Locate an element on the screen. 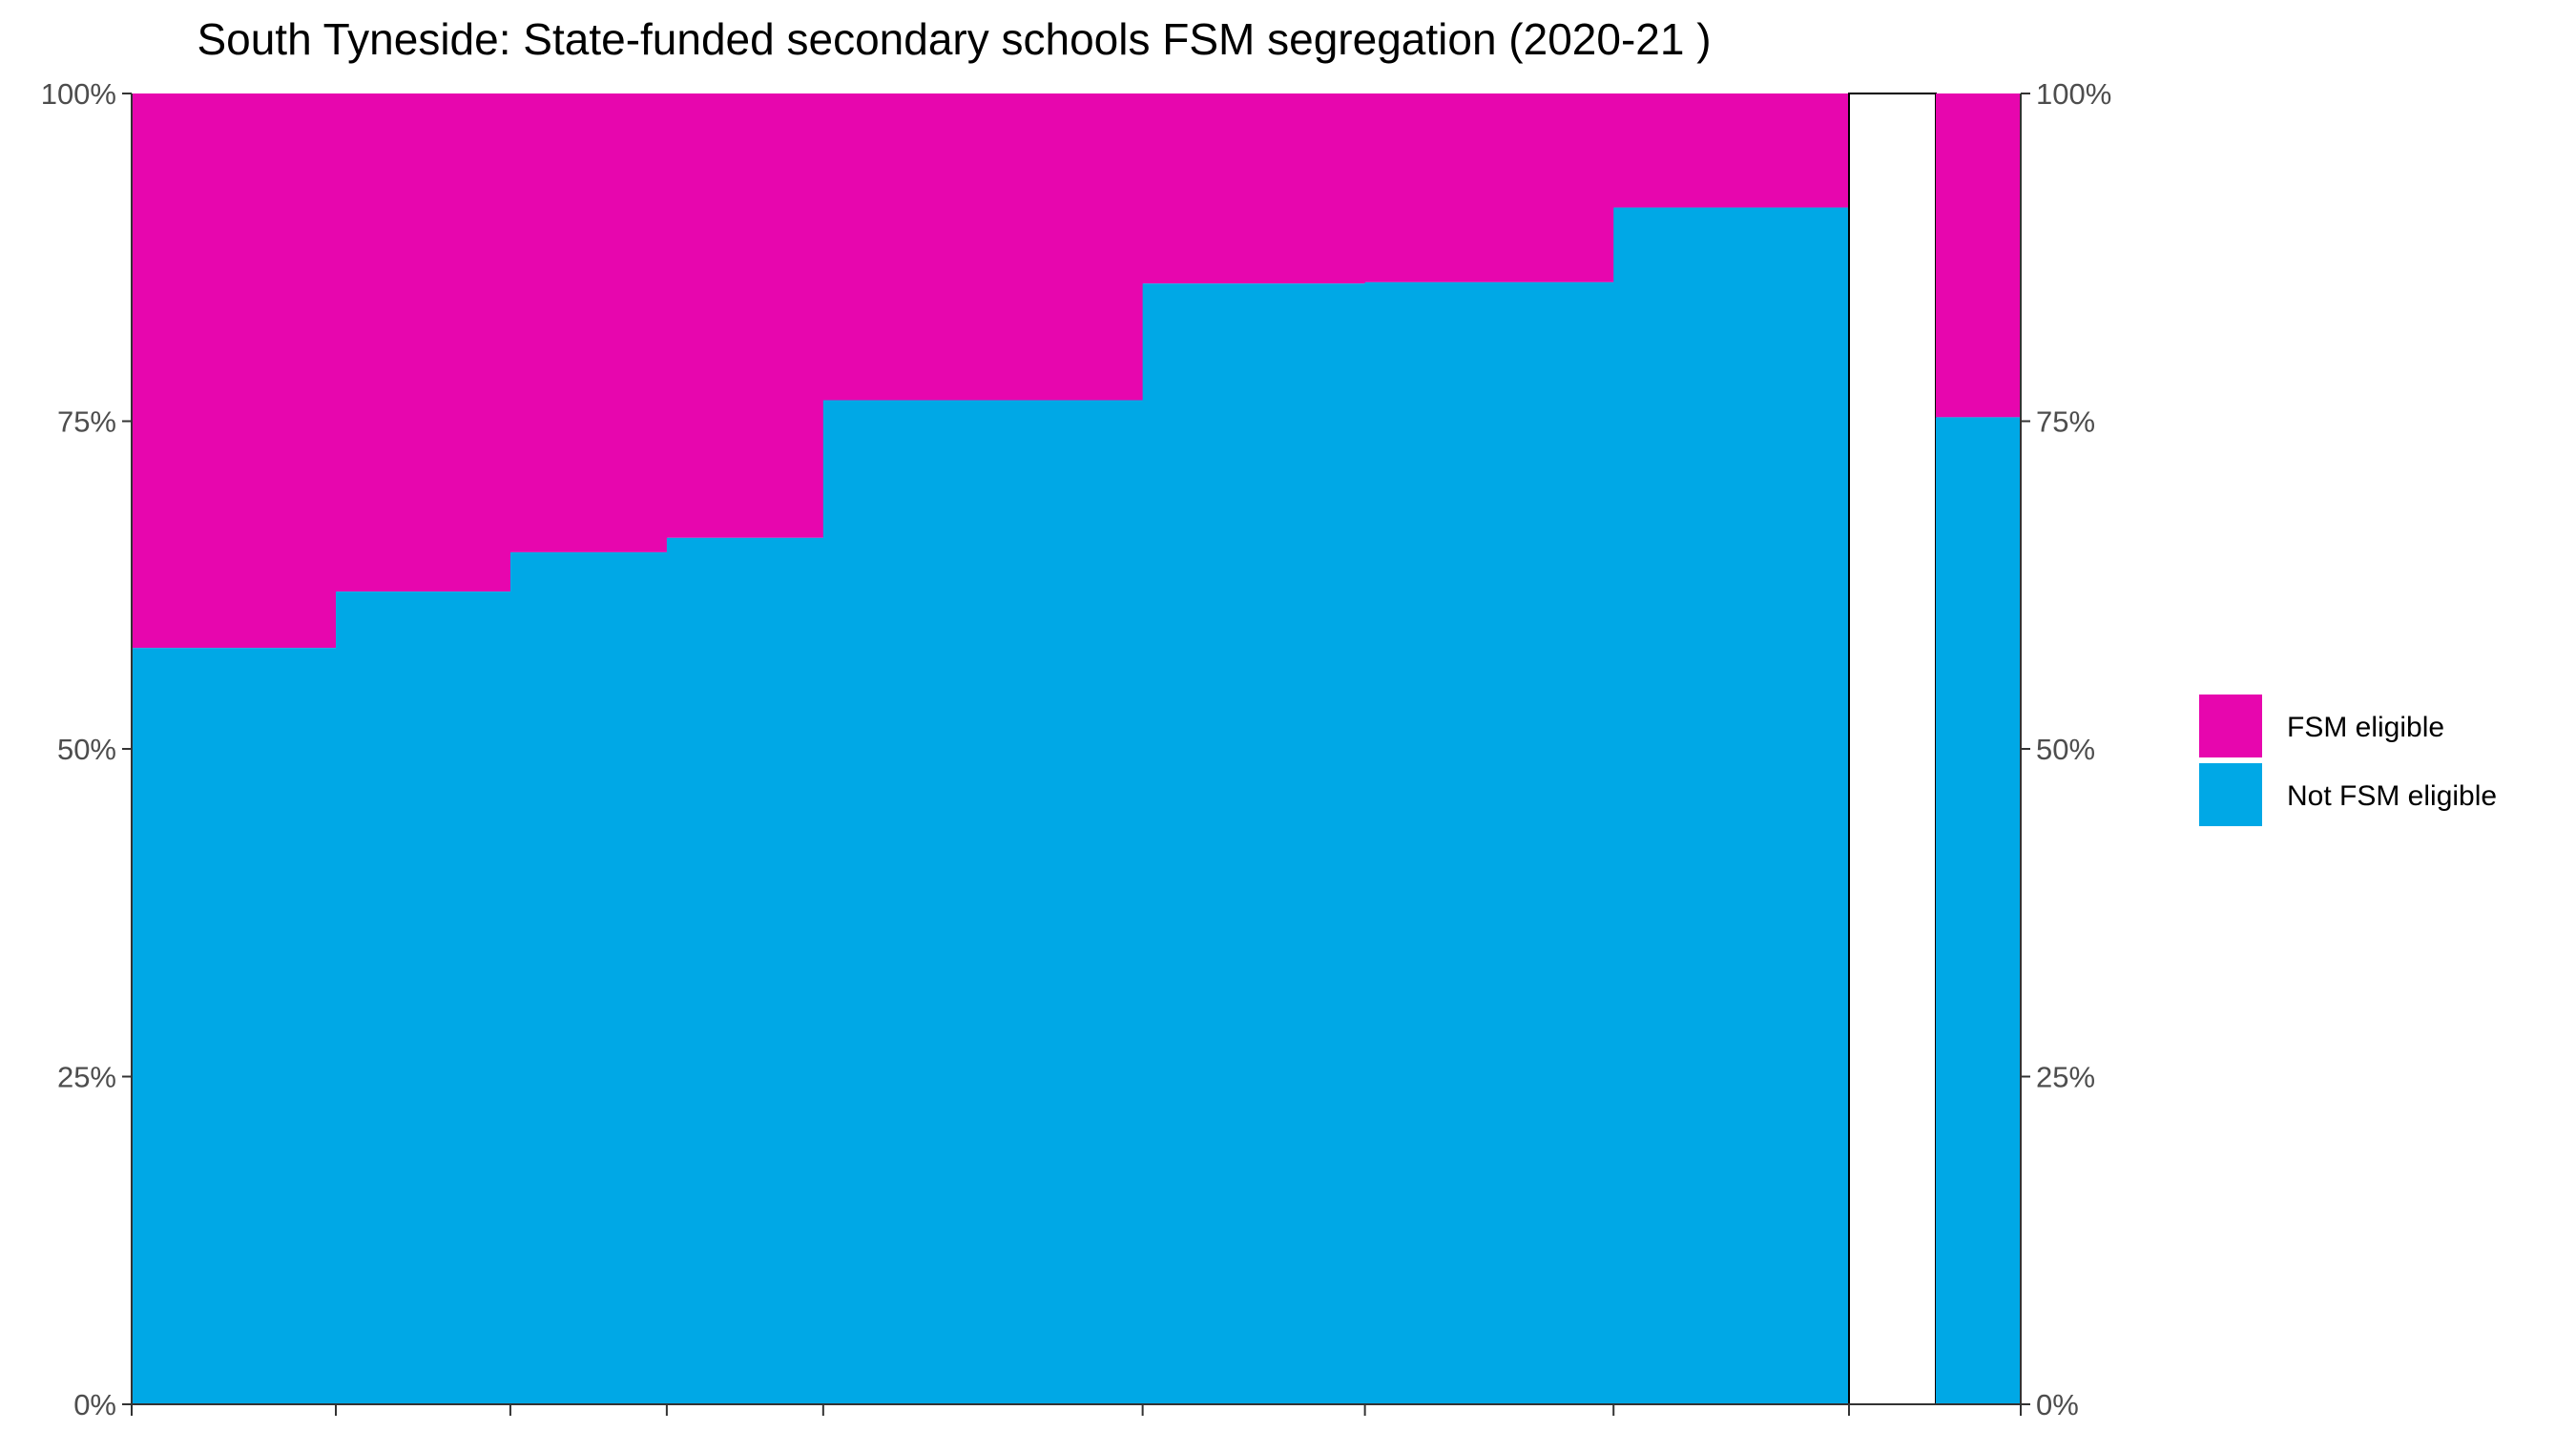 Image resolution: width=2576 pixels, height=1431 pixels. left-tick-label: 0% is located at coordinates (94, 1404).